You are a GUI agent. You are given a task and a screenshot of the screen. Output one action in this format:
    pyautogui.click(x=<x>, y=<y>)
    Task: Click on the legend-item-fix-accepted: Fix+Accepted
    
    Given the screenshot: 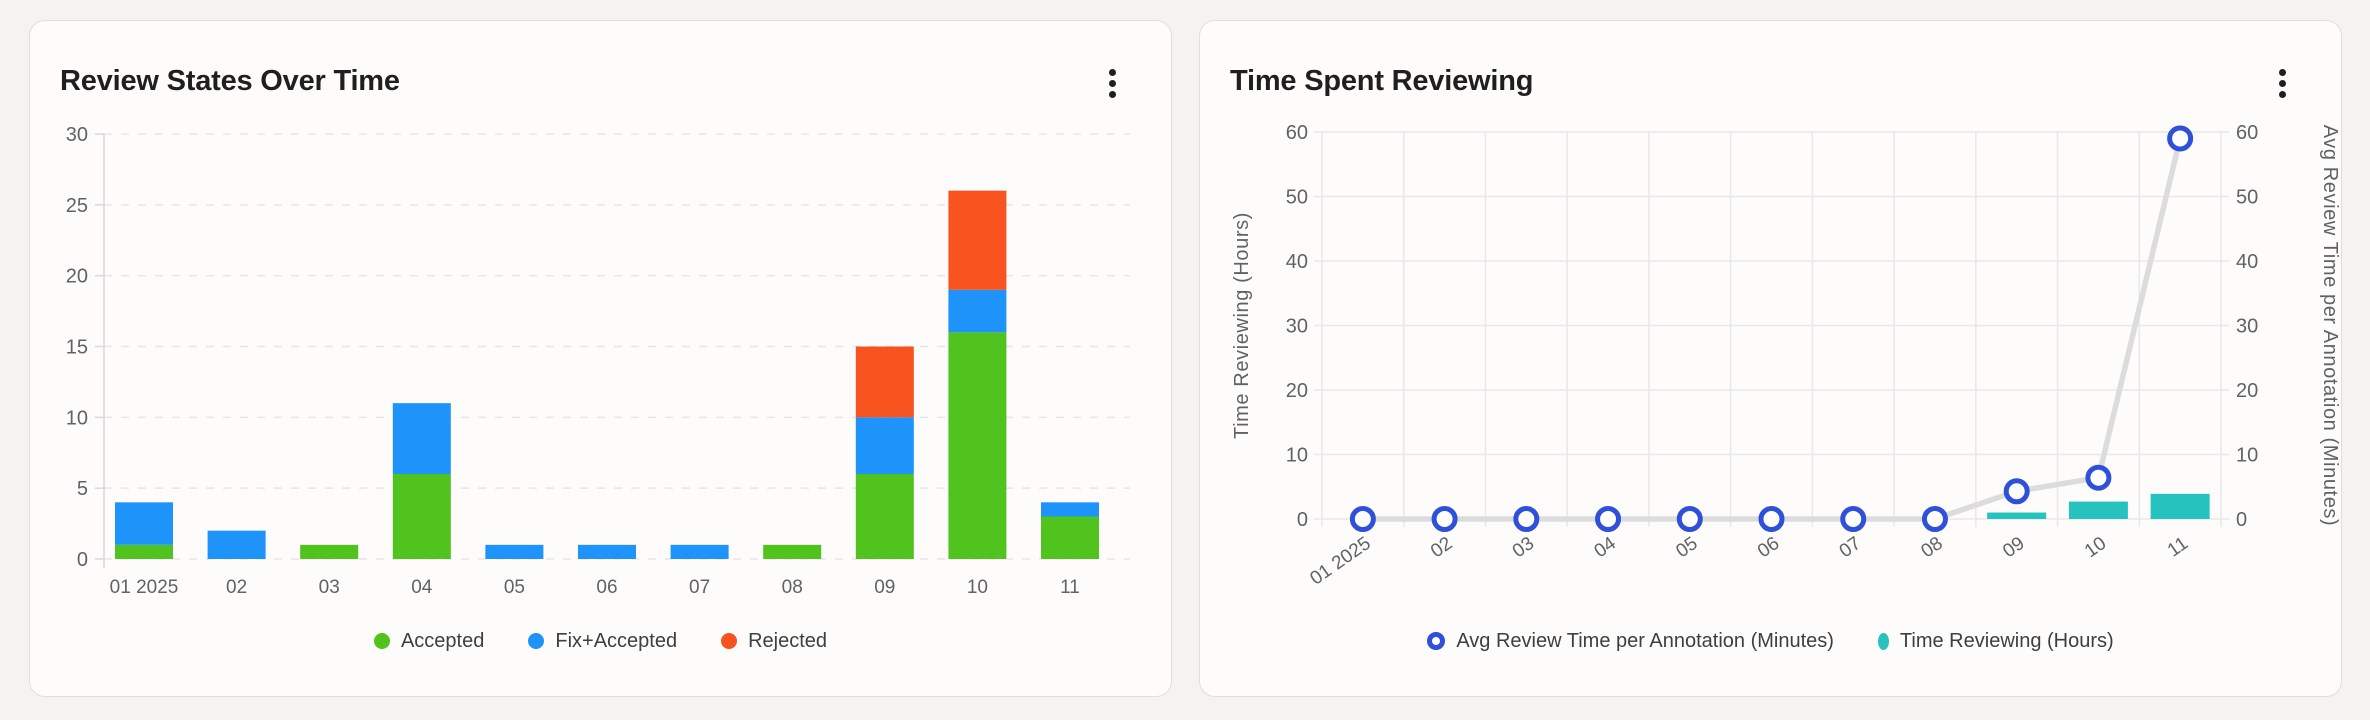 What is the action you would take?
    pyautogui.click(x=602, y=641)
    